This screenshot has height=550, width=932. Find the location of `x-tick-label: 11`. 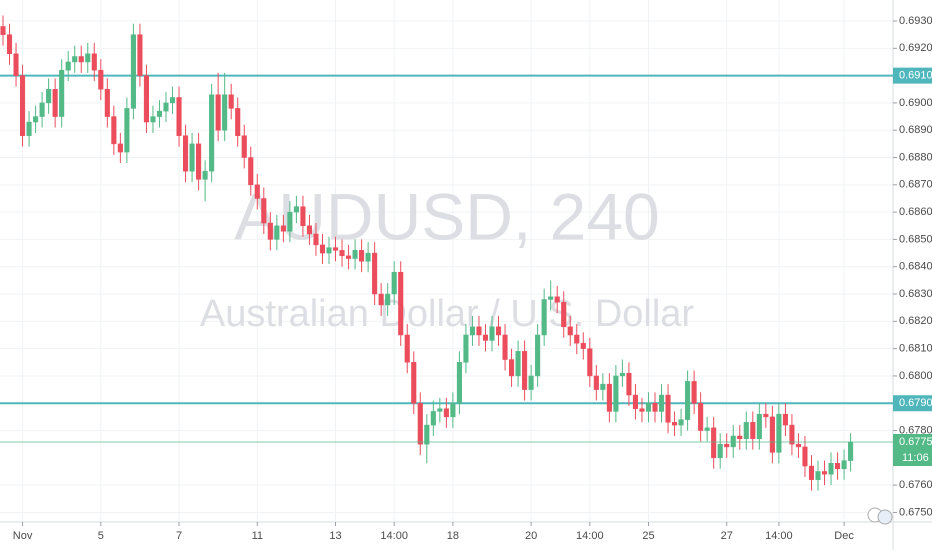

x-tick-label: 11 is located at coordinates (257, 536).